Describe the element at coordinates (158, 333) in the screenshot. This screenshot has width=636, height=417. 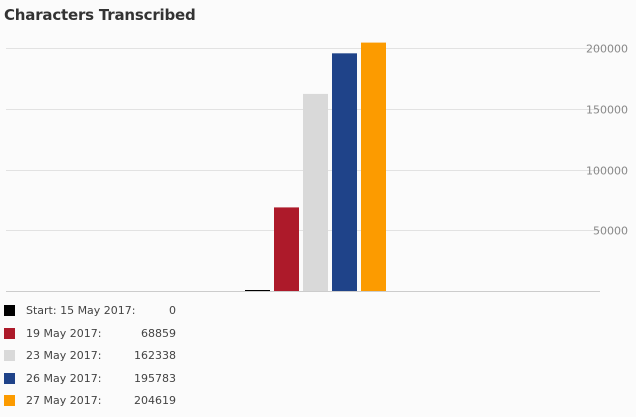
I see `legend-value: 68859` at that location.